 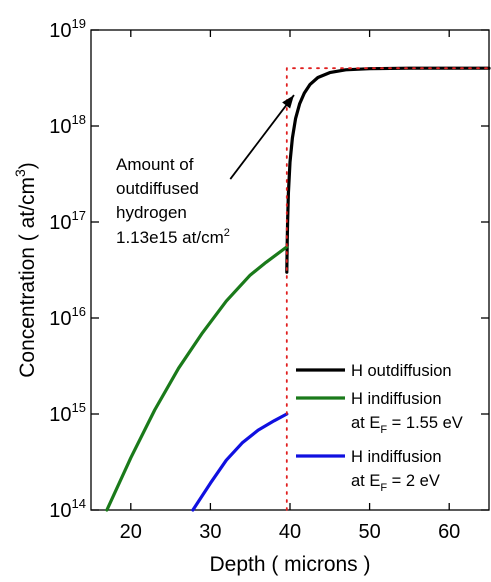 I want to click on legend-label-indiffusion-2: H indiffusion, so click(x=396, y=457).